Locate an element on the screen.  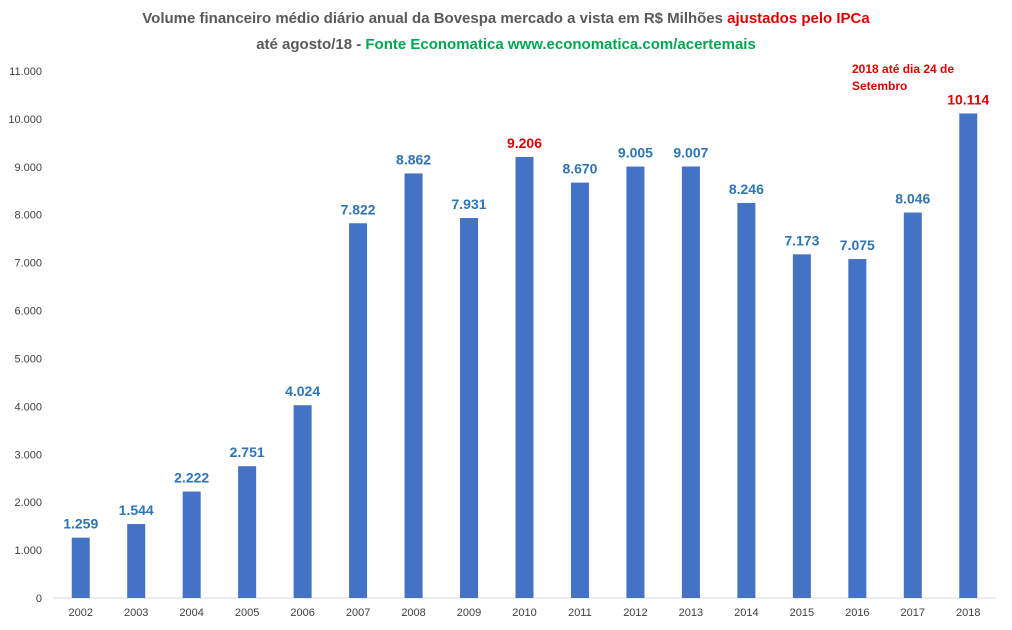
x-tick-label: 2005 is located at coordinates (247, 613).